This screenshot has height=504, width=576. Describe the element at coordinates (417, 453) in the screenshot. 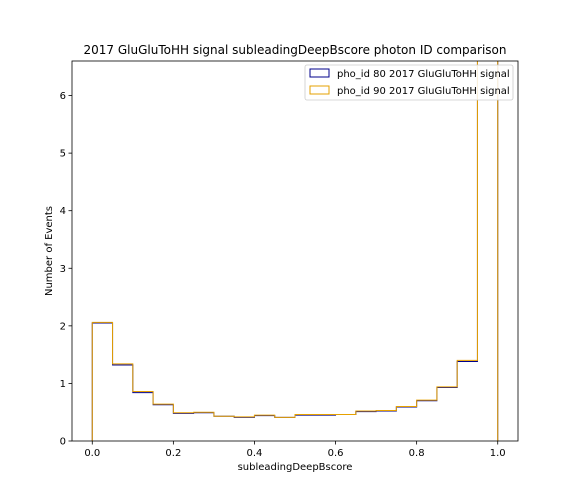

I see `x-tick-label: 0.8` at that location.